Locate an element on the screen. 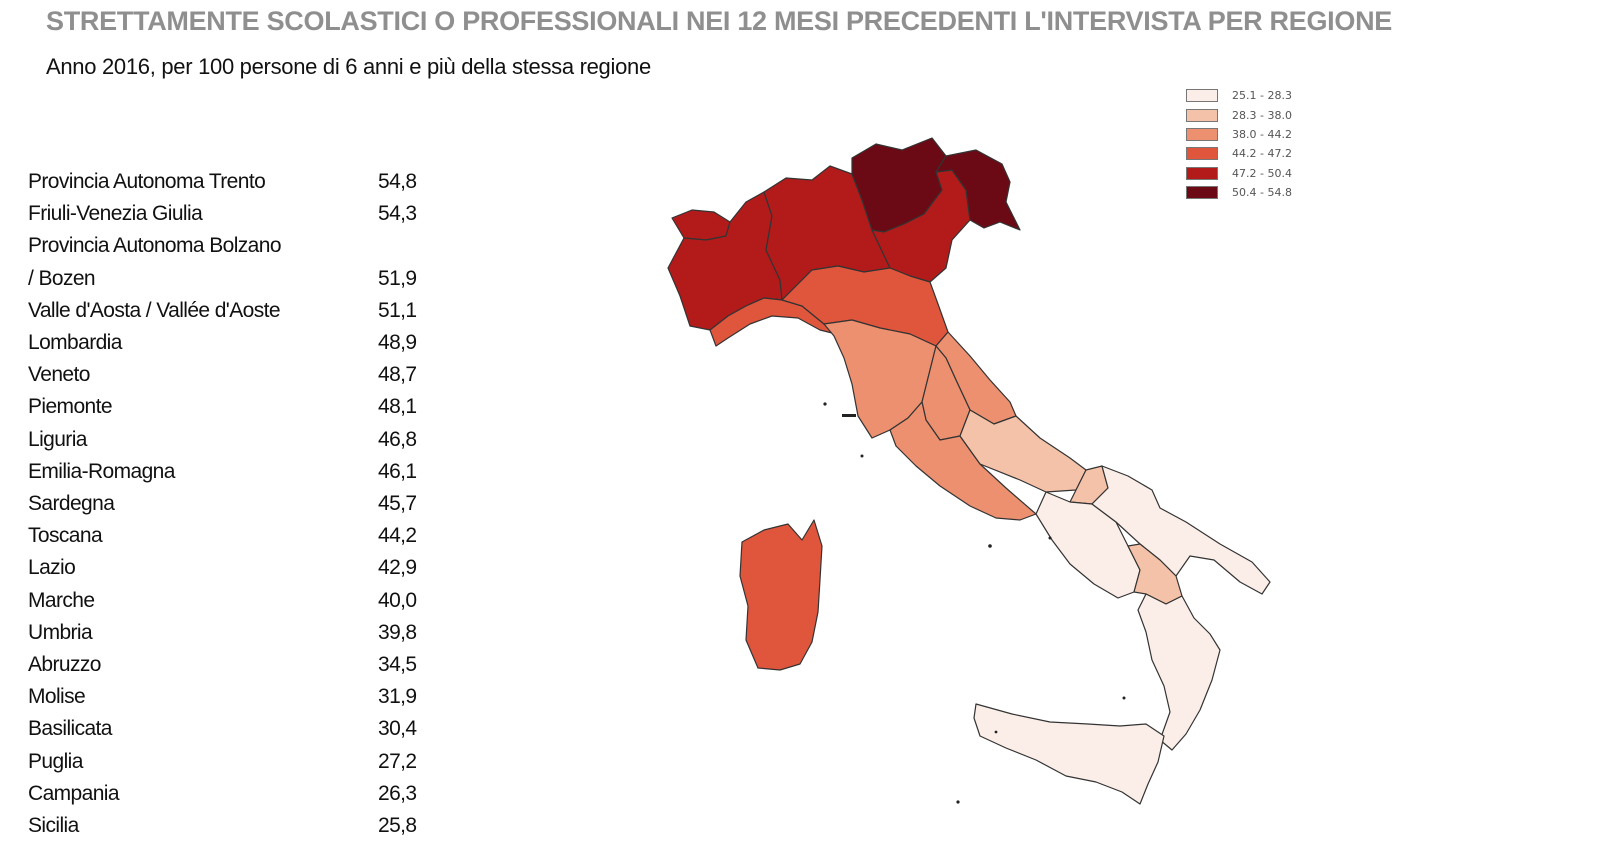 The width and height of the screenshot is (1600, 842). region-name: Abruzzo is located at coordinates (64, 665).